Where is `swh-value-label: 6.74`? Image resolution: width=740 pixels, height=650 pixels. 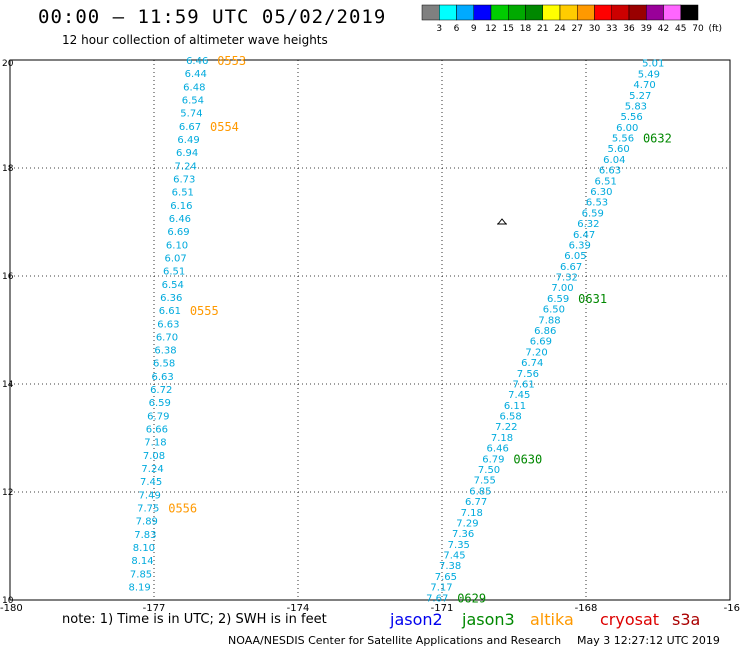
swh-value-label: 6.74 is located at coordinates (532, 363).